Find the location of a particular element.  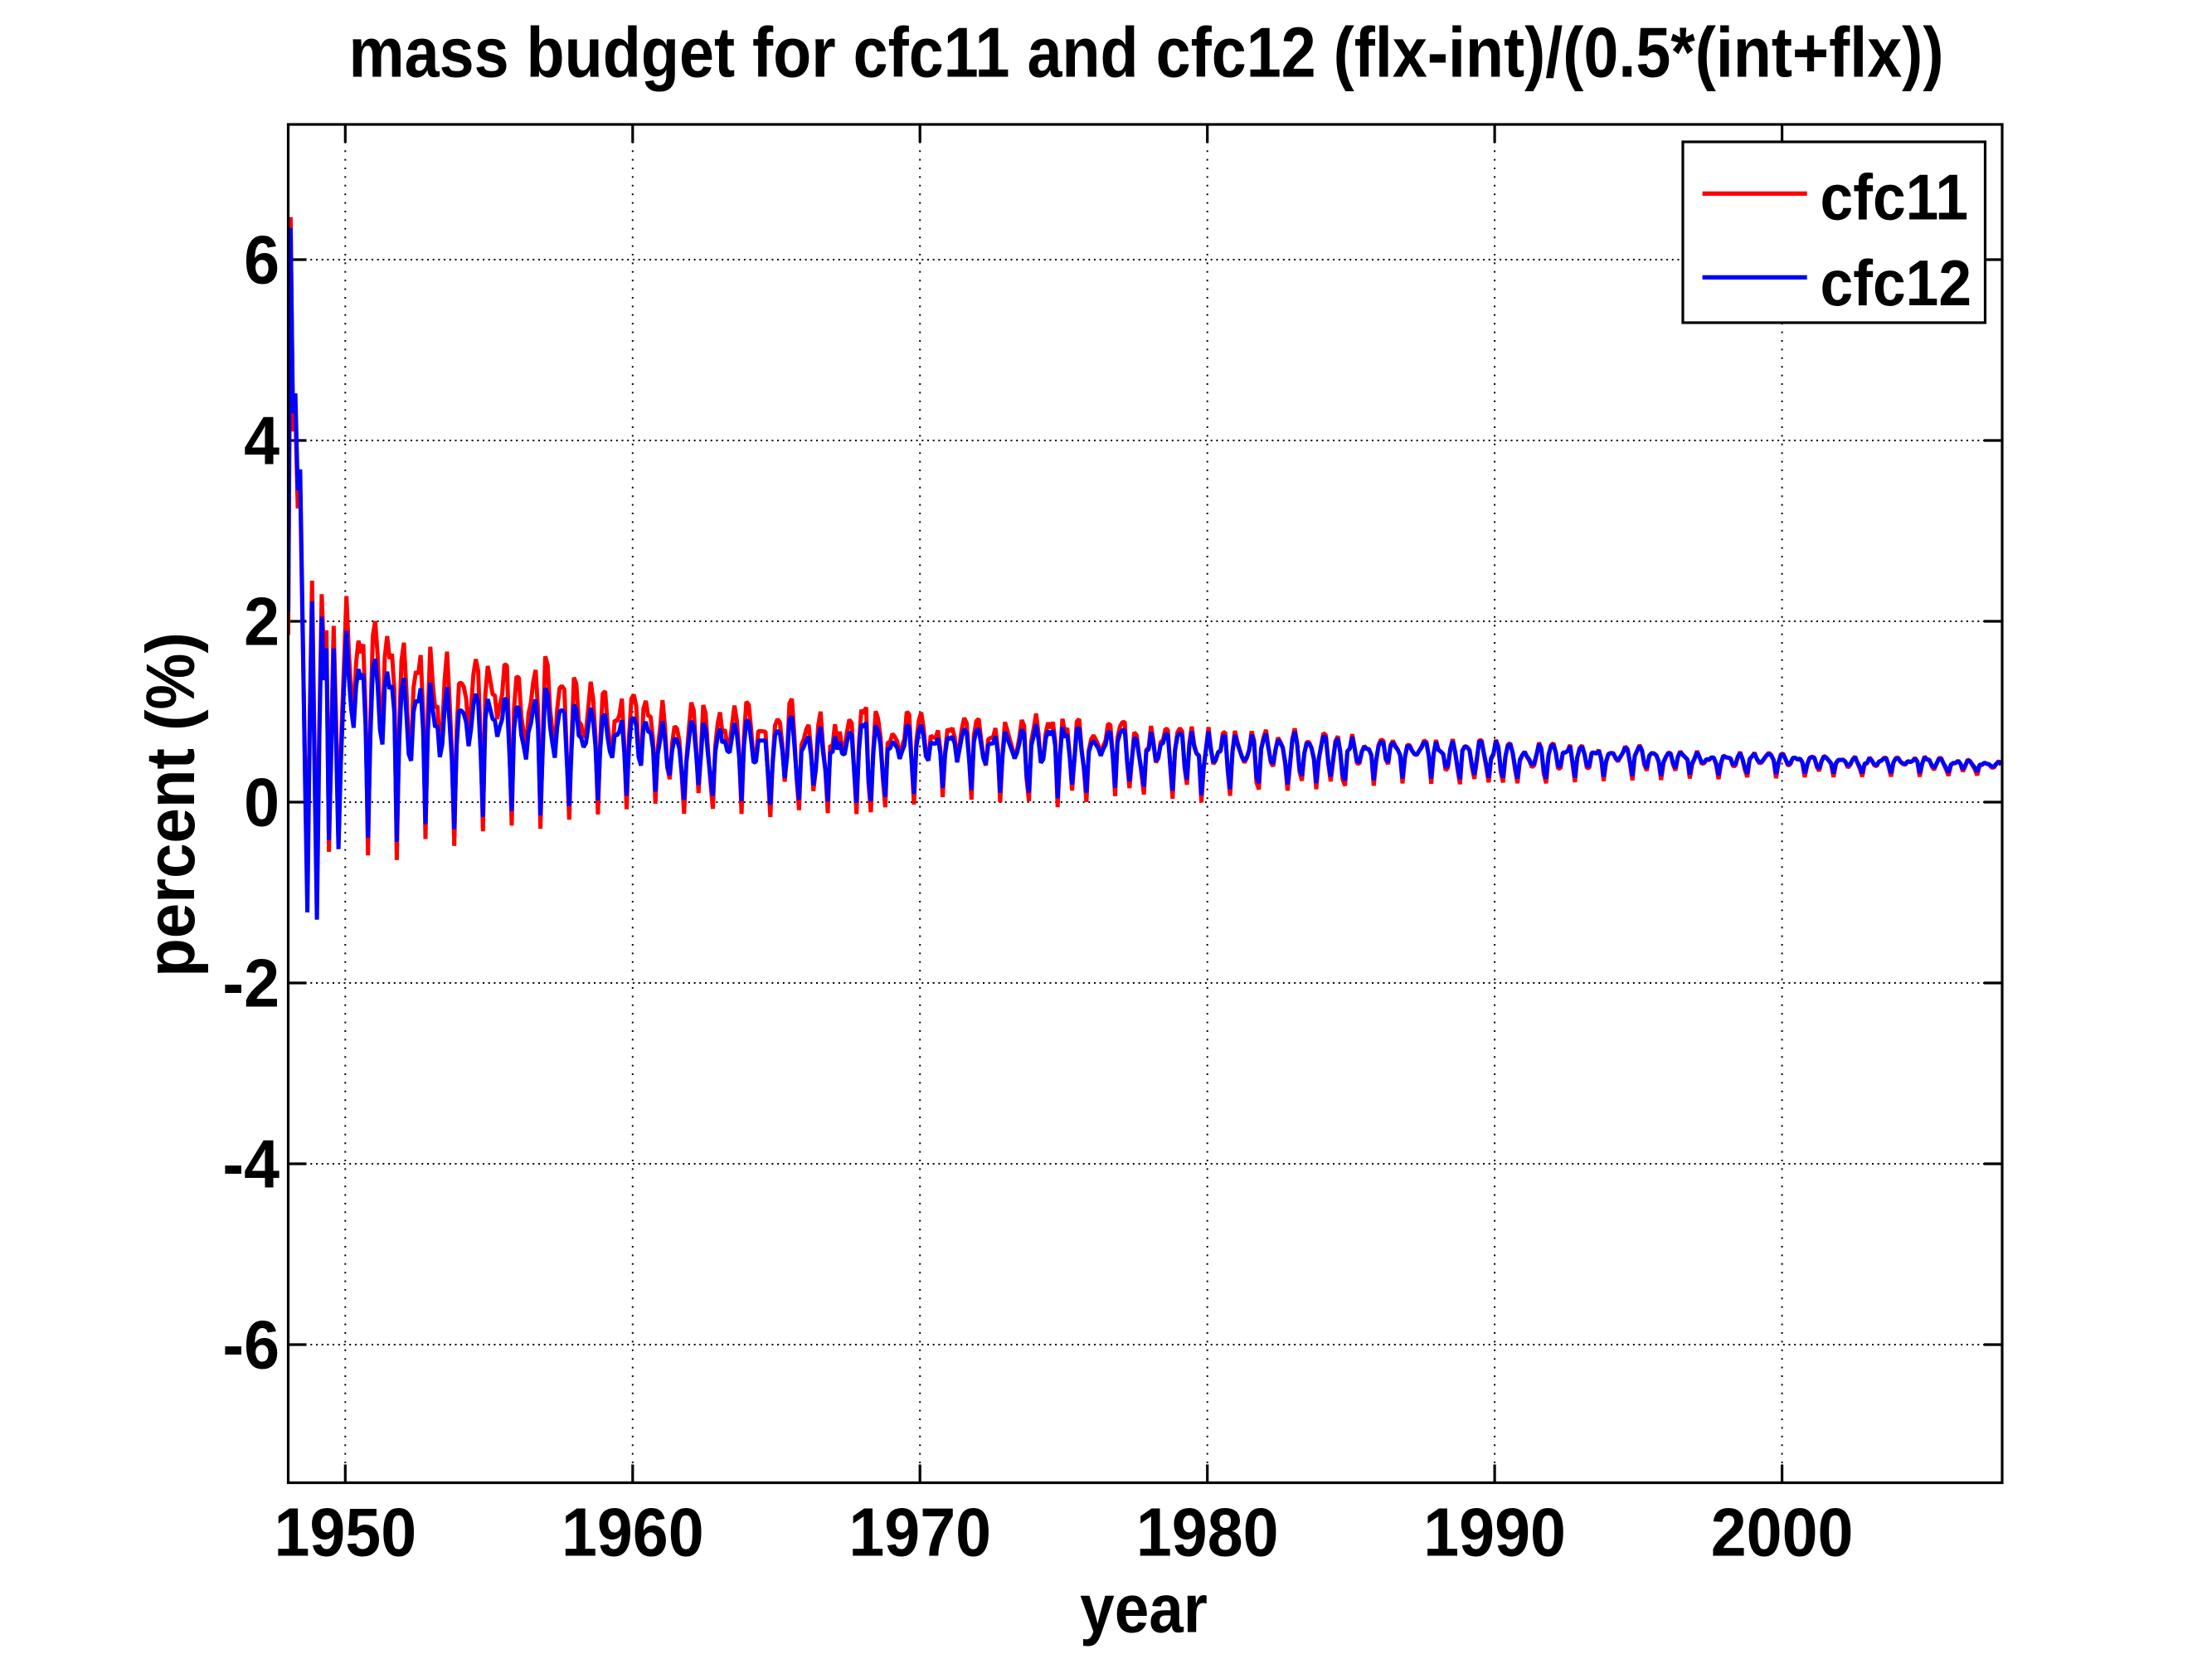

svg-text: 1980 is located at coordinates (1207, 1531).